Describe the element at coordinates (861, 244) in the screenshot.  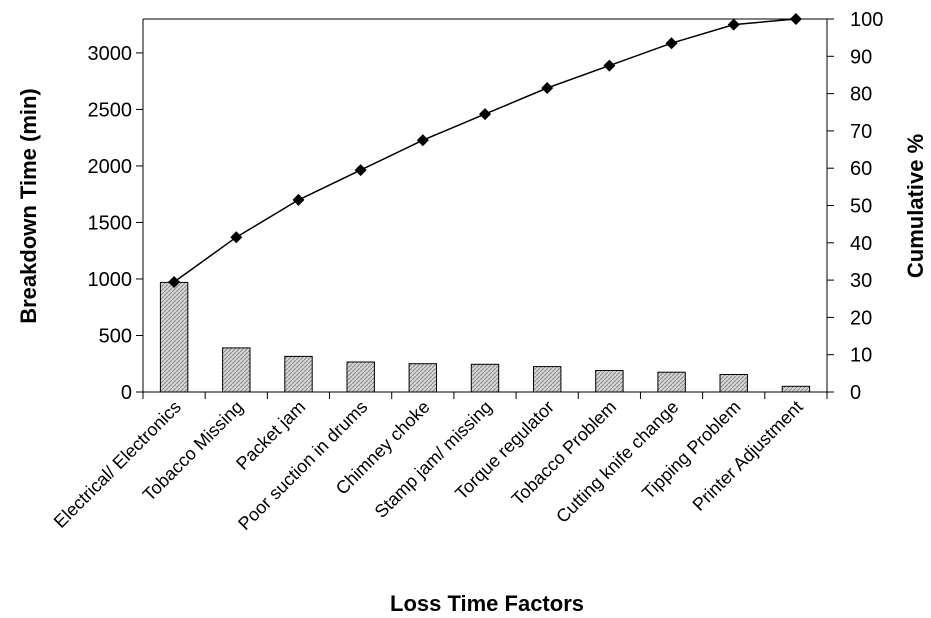
I see `right-tick-label-4: 40` at that location.